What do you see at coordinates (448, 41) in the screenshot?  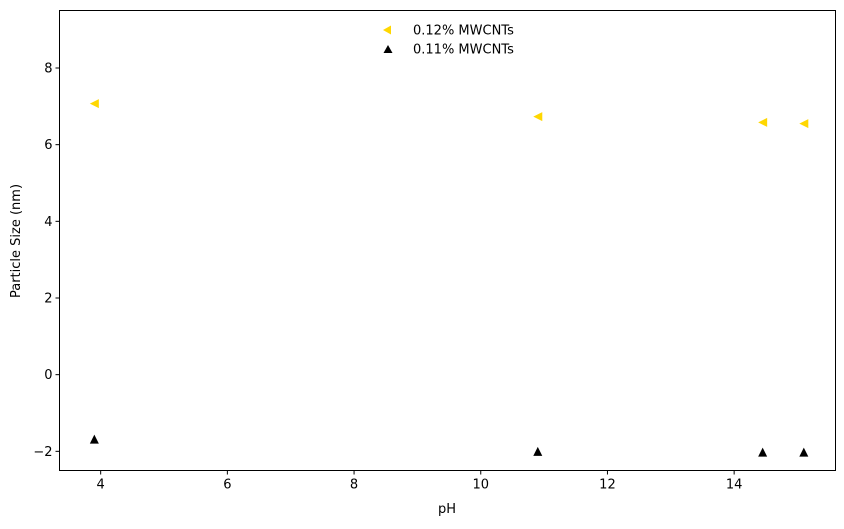 I see `legend: 0.12% MWCNTs 0.11% MWCNTs` at bounding box center [448, 41].